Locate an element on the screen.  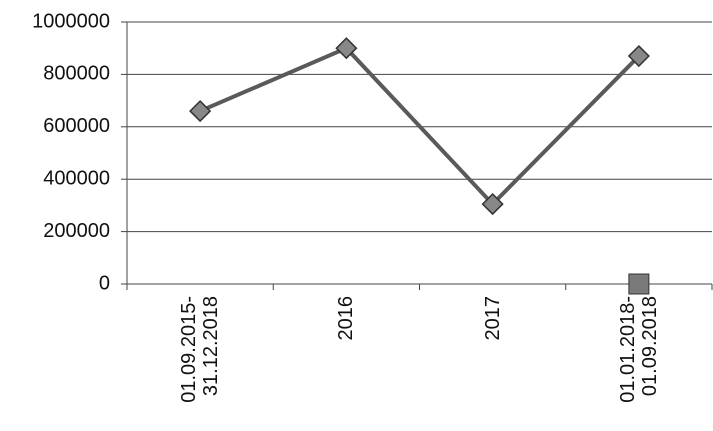
y-tick-label: 200000 is located at coordinates (76, 231).